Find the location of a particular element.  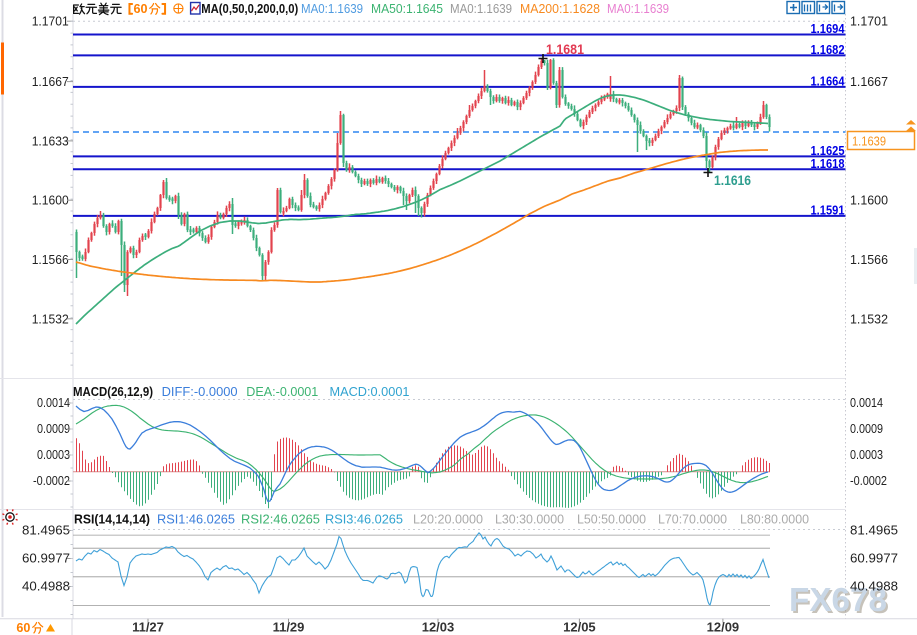

svg-text: 12/05 is located at coordinates (579, 627).